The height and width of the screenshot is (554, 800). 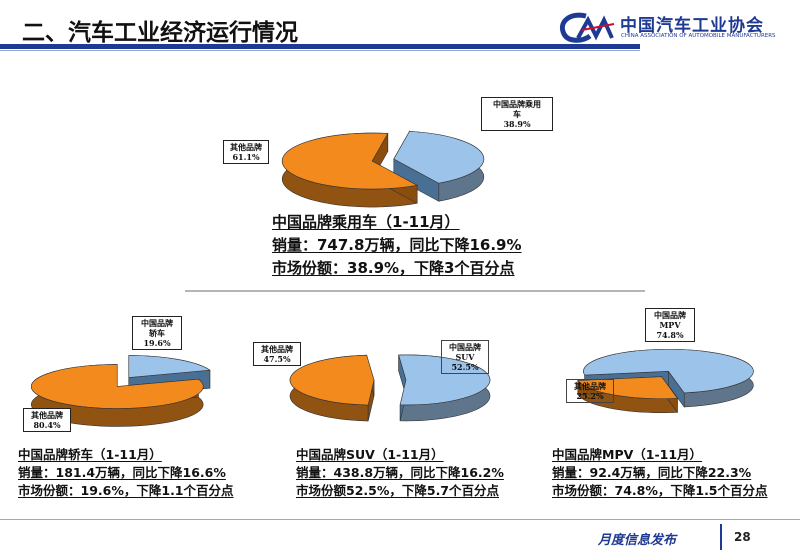 I want to click on caption-share: 市场份额：19.6%，下降1.1个百分点, so click(x=126, y=490).